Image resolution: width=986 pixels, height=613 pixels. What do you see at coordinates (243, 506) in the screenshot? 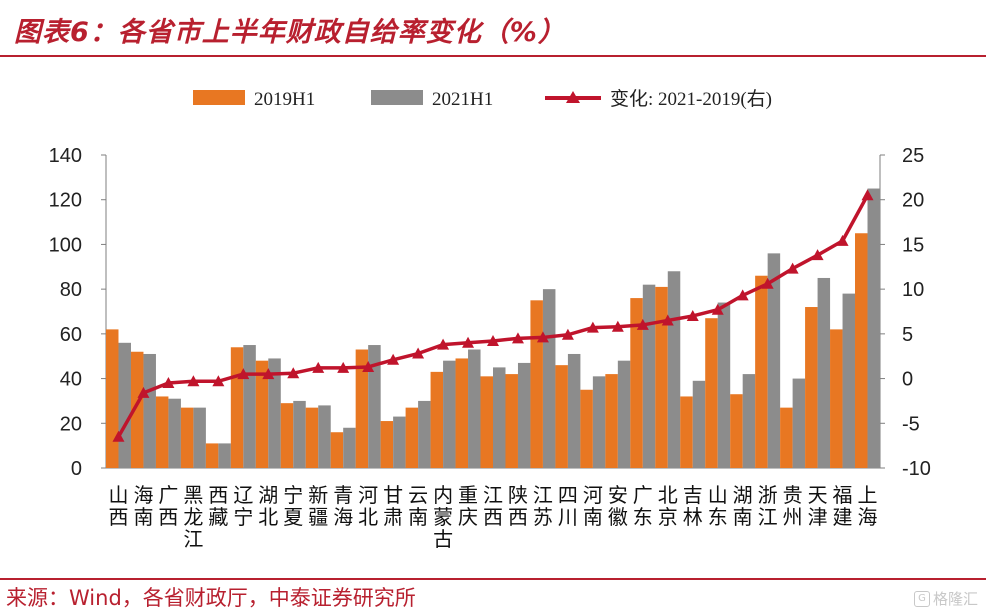
I see `x-tick-label: 辽宁` at bounding box center [243, 506].